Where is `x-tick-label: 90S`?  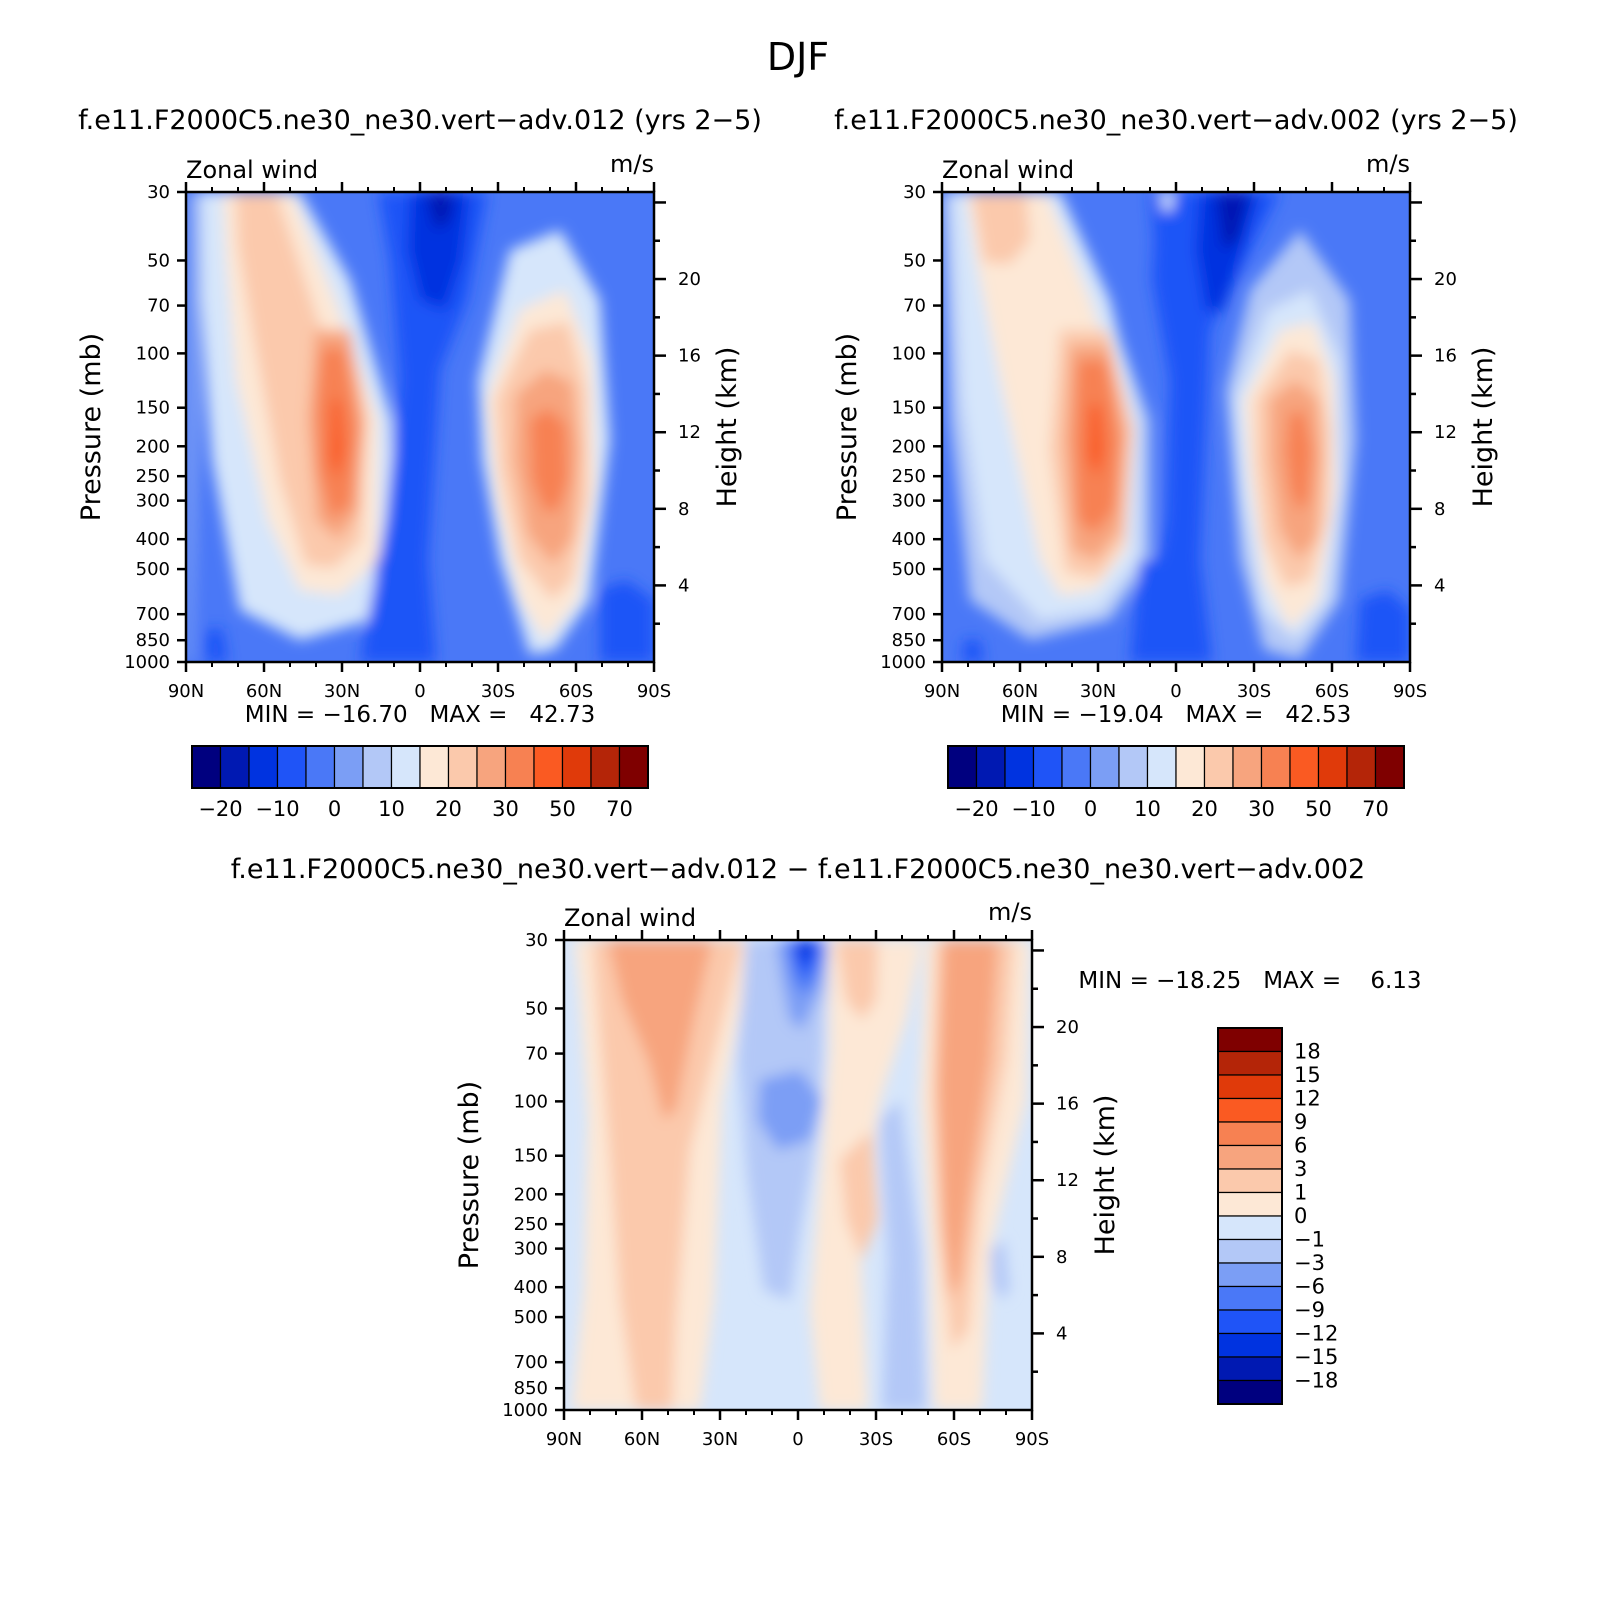
x-tick-label: 90S is located at coordinates (654, 691).